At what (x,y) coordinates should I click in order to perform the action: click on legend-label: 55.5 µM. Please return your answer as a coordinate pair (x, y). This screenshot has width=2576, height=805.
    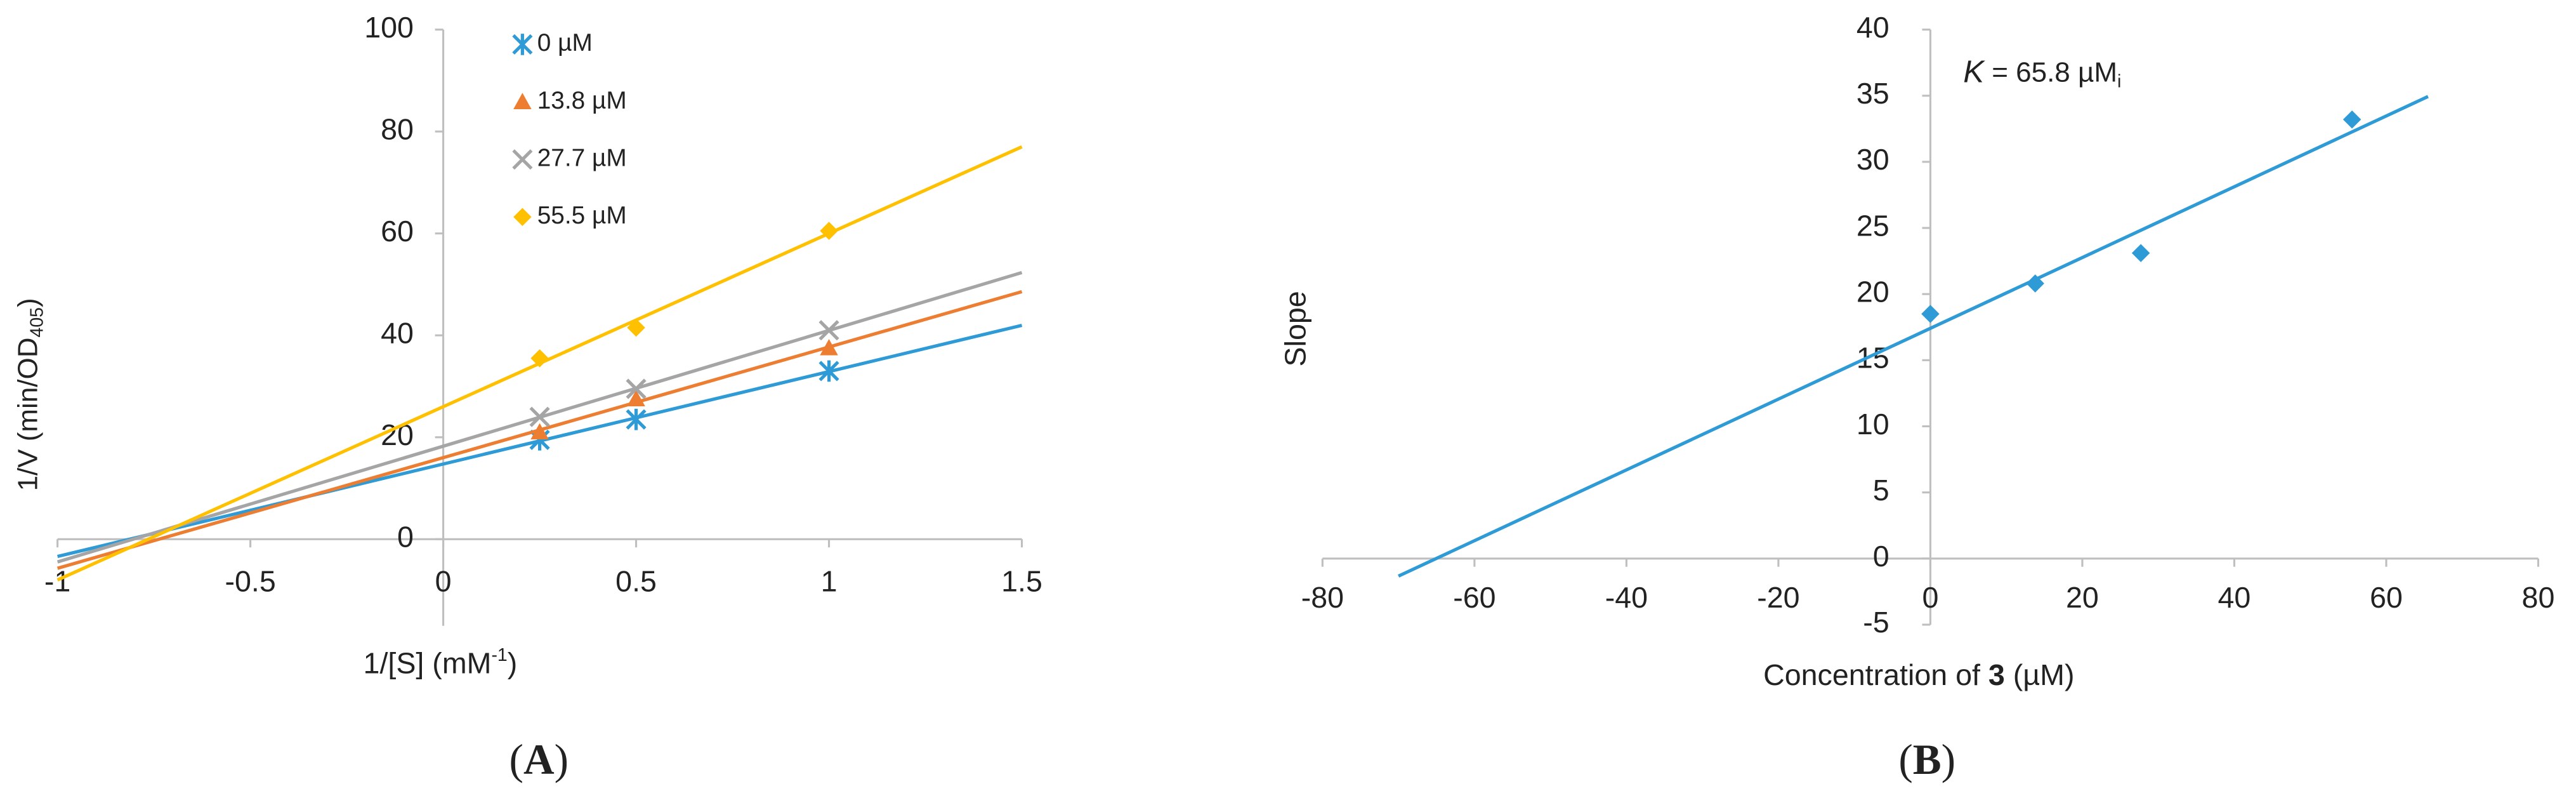
    Looking at the image, I should click on (582, 216).